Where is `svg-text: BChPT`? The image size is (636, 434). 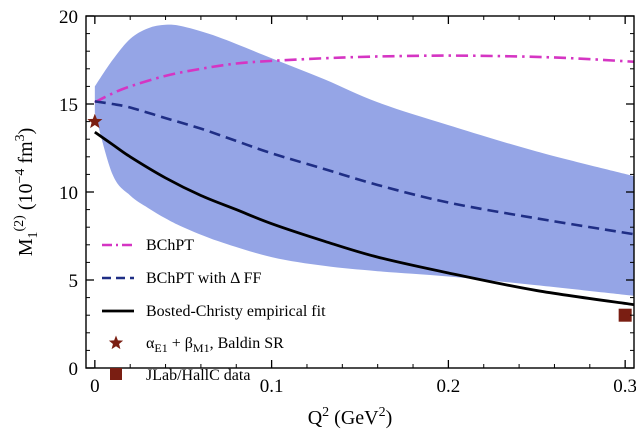
svg-text: BChPT is located at coordinates (170, 245).